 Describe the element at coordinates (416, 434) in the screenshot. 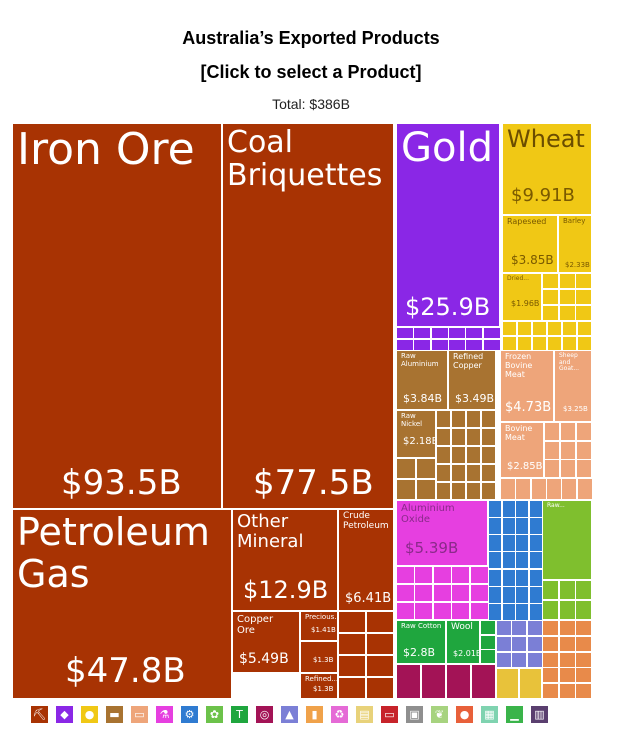

I see `treemap-cell-raw-nickel: Raw Nickel $2.18B` at that location.